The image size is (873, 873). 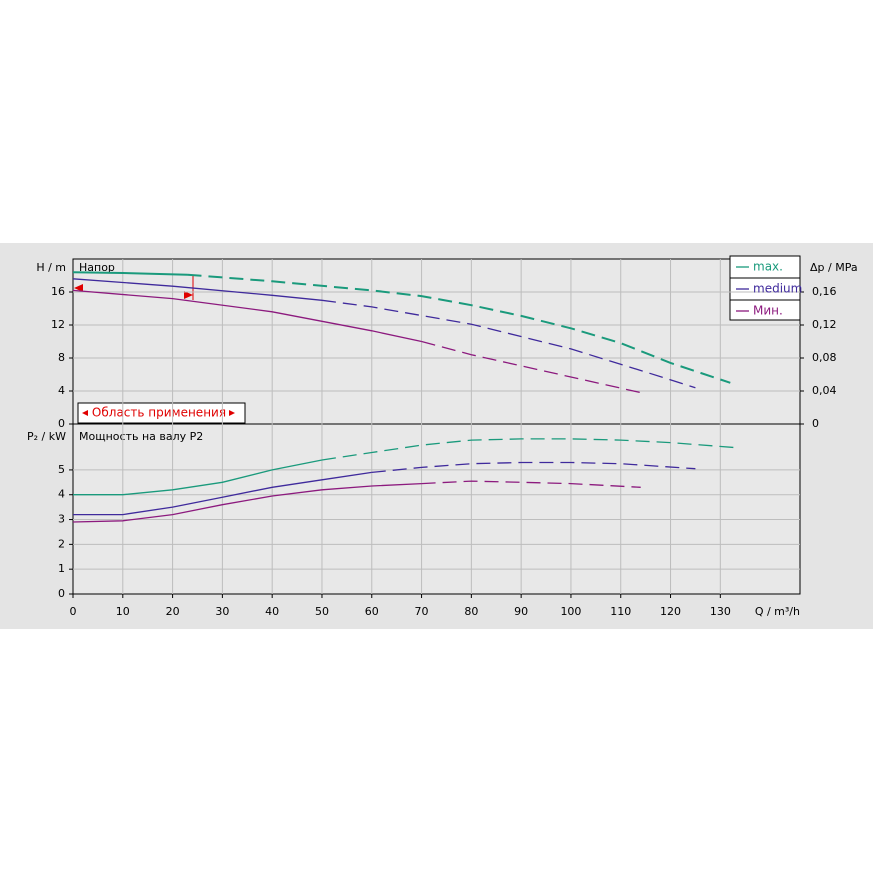 What do you see at coordinates (222, 611) in the screenshot?
I see `x-tick-label: 30` at bounding box center [222, 611].